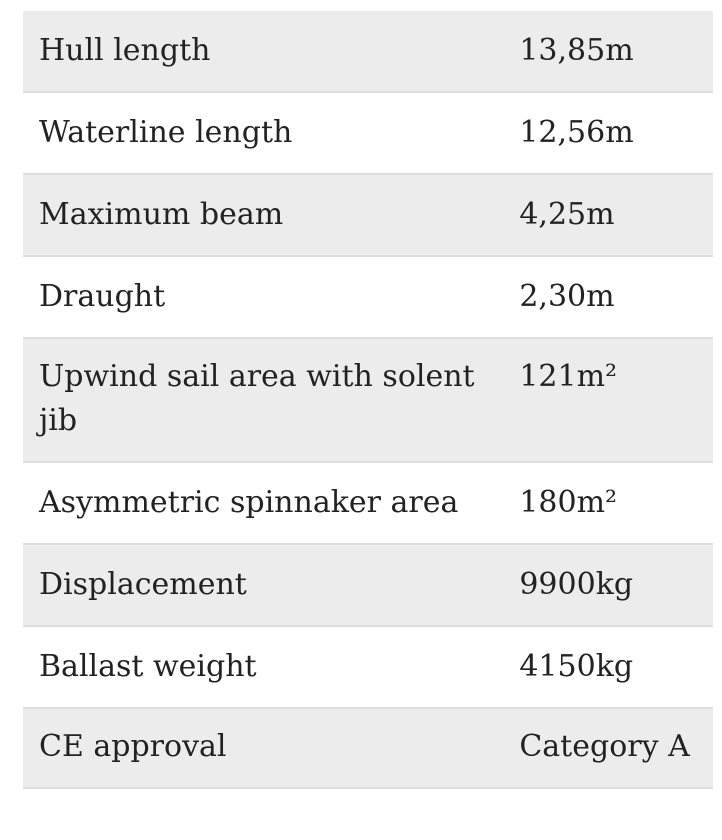 The image size is (722, 840). I want to click on table-row: Draught 2,30m, so click(368, 297).